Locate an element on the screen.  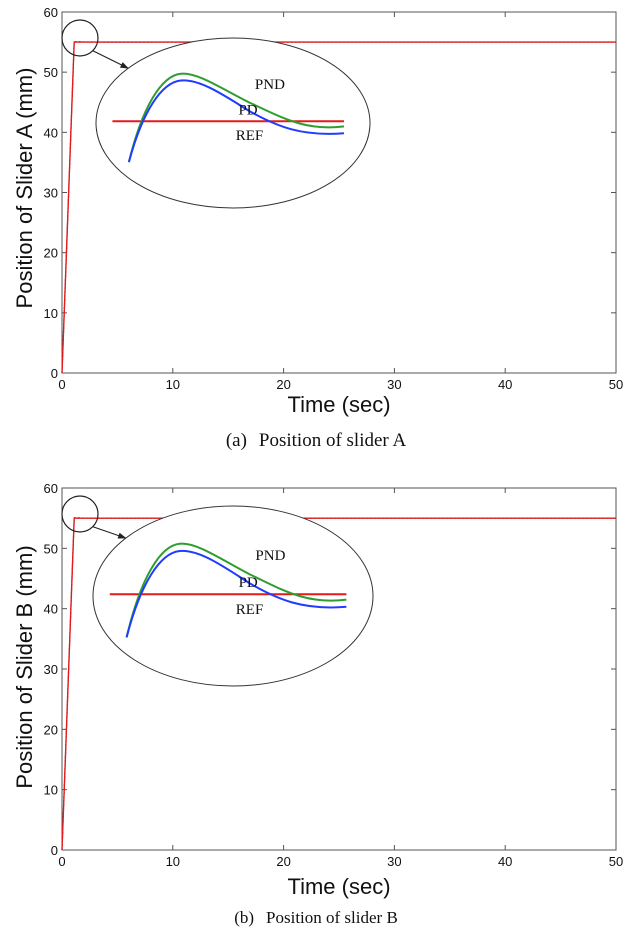
chart-b-ylabel: Position of Slider B (mm) is located at coordinates (24, 666).